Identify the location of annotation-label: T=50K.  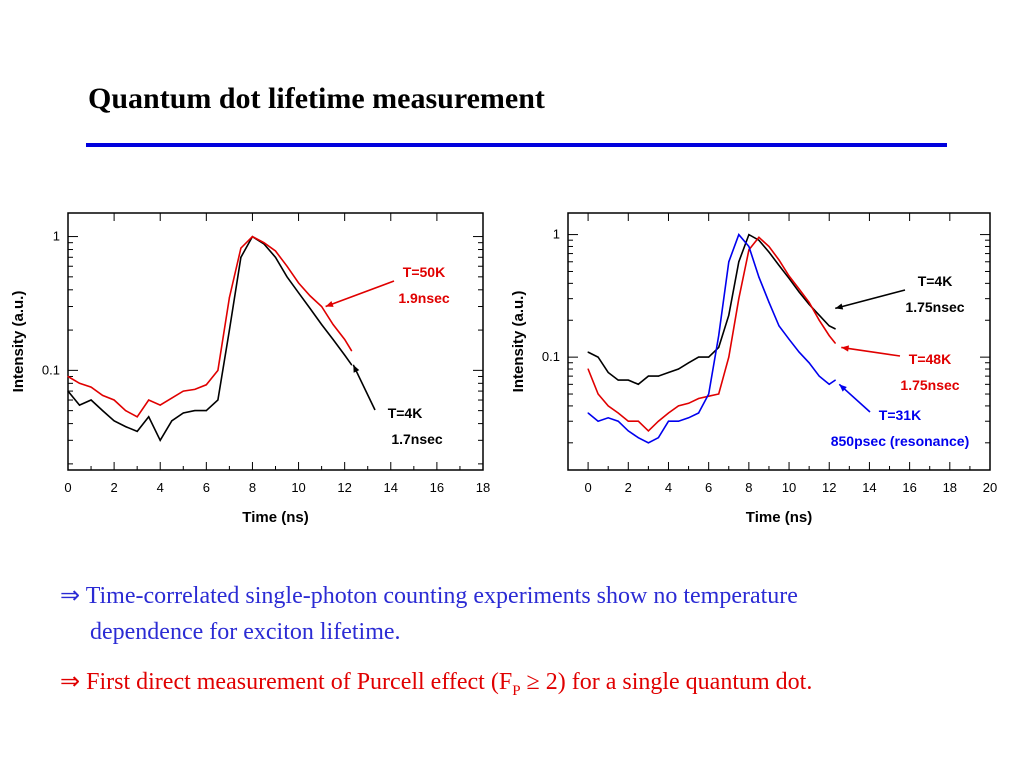
(424, 272).